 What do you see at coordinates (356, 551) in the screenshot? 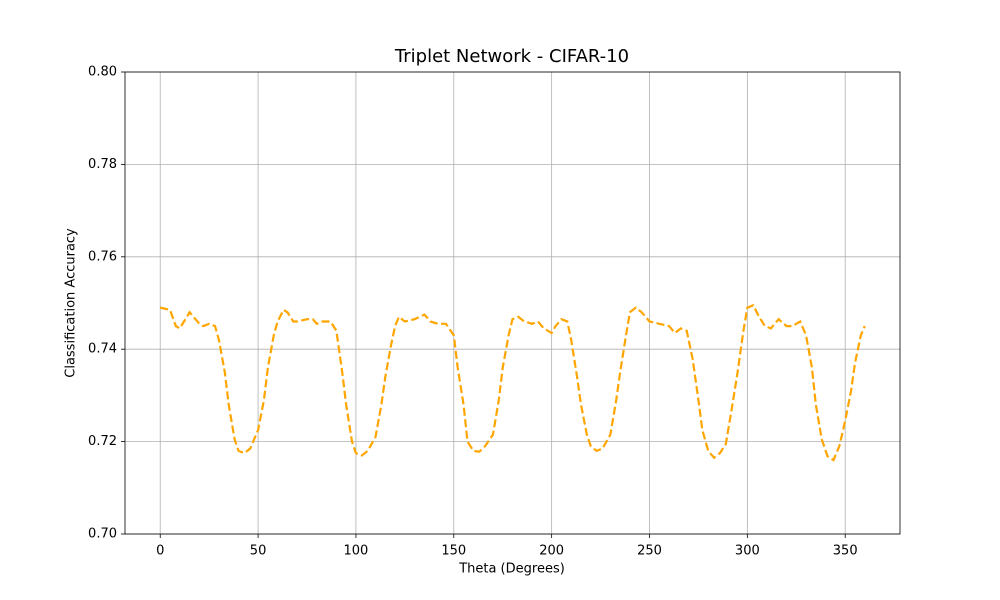
I see `x-tick-label: 100` at bounding box center [356, 551].